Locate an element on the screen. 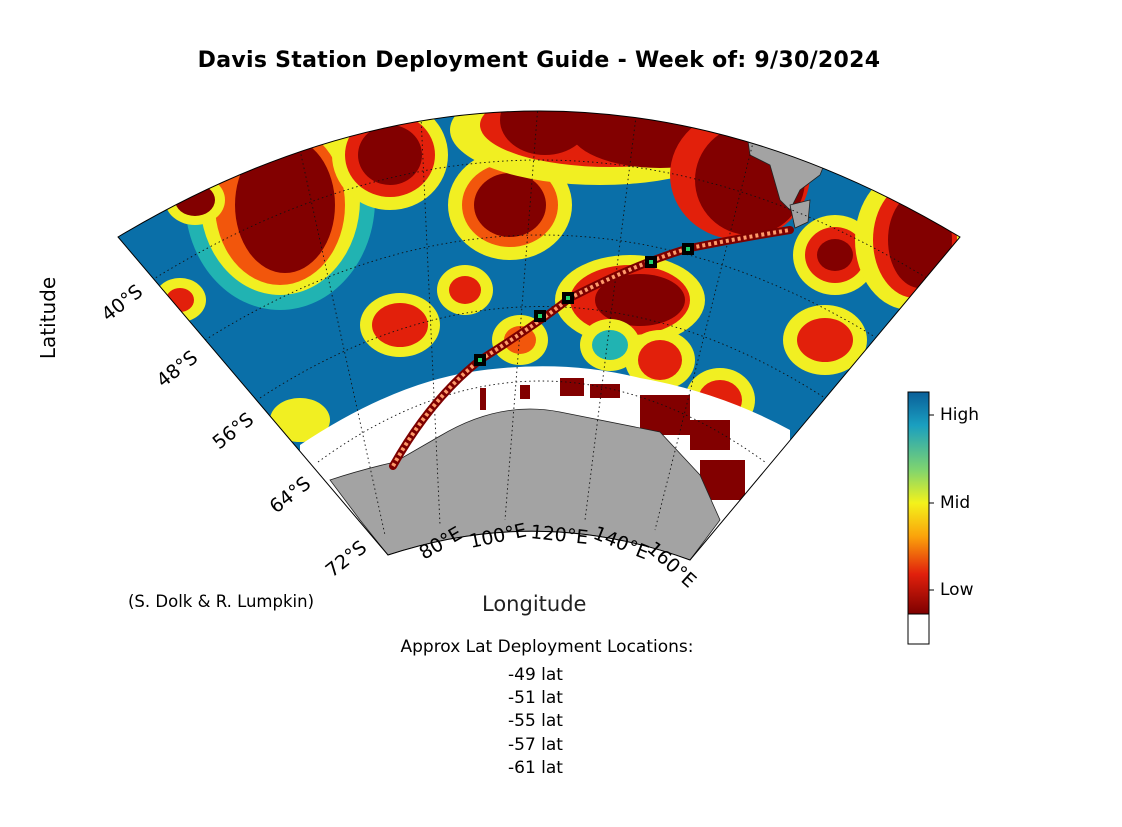  colorbar-label-low: Low is located at coordinates (957, 590).